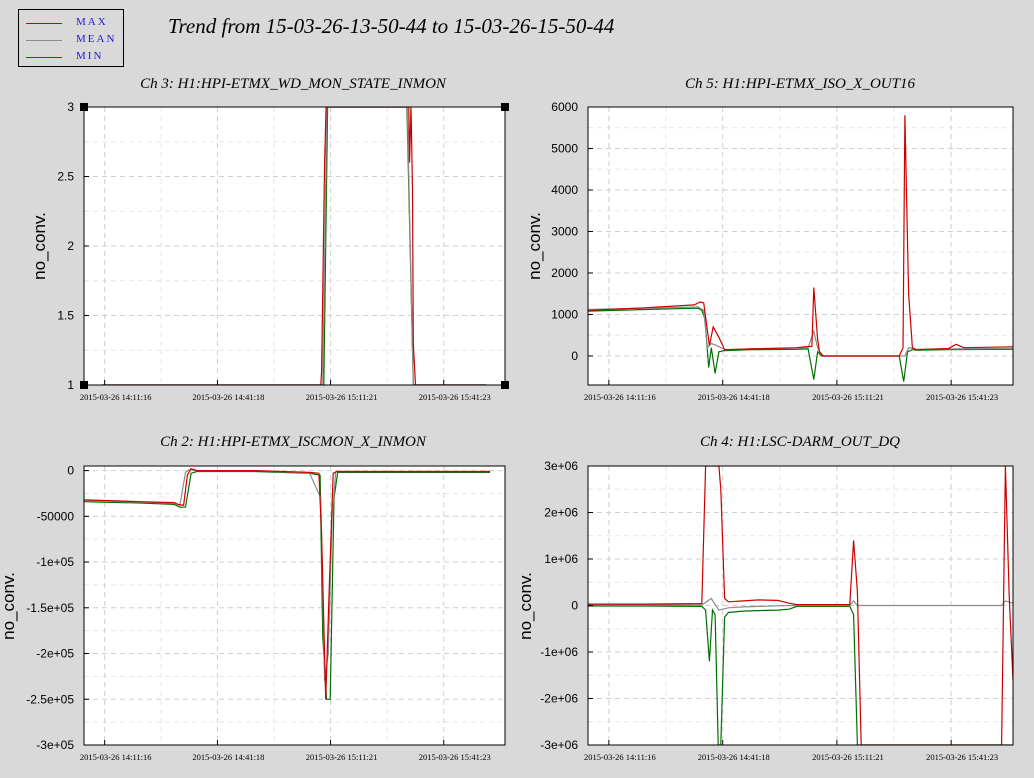 The width and height of the screenshot is (1034, 778). What do you see at coordinates (564, 314) in the screenshot?
I see `y-tick-label: 1000` at bounding box center [564, 314].